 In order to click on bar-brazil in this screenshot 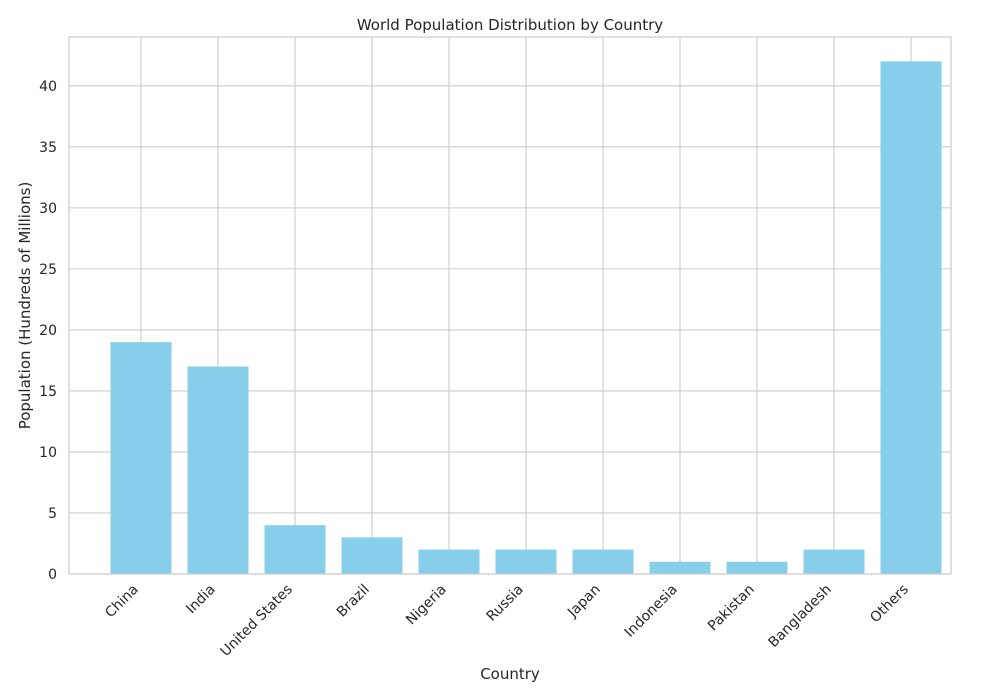, I will do `click(372, 555)`.